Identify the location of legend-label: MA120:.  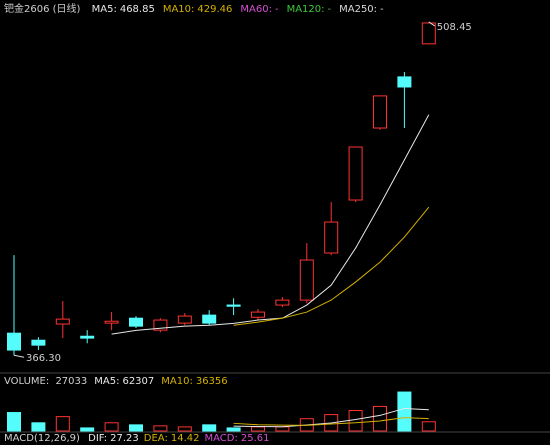
(306, 9).